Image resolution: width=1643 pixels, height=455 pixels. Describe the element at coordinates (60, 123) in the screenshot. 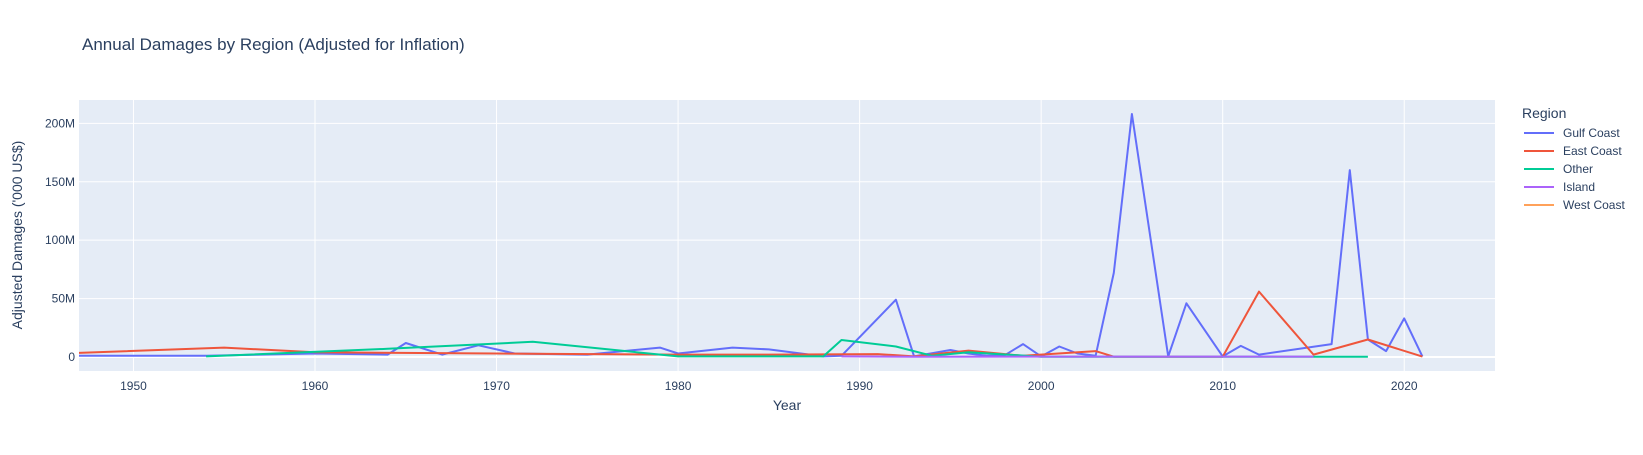

I see `y-tick-label: 200M` at that location.